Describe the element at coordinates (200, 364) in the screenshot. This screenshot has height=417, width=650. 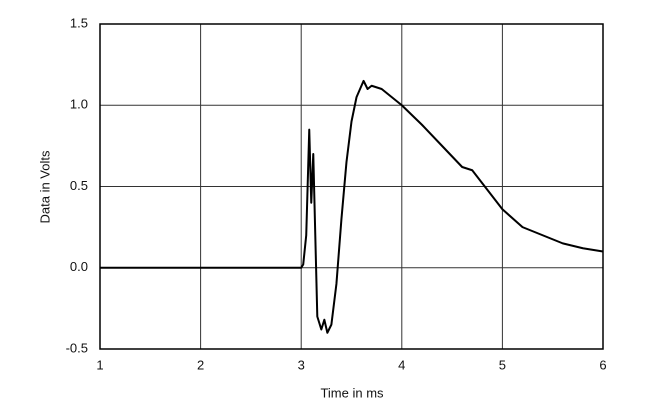
I see `x-tick-label: 2` at that location.